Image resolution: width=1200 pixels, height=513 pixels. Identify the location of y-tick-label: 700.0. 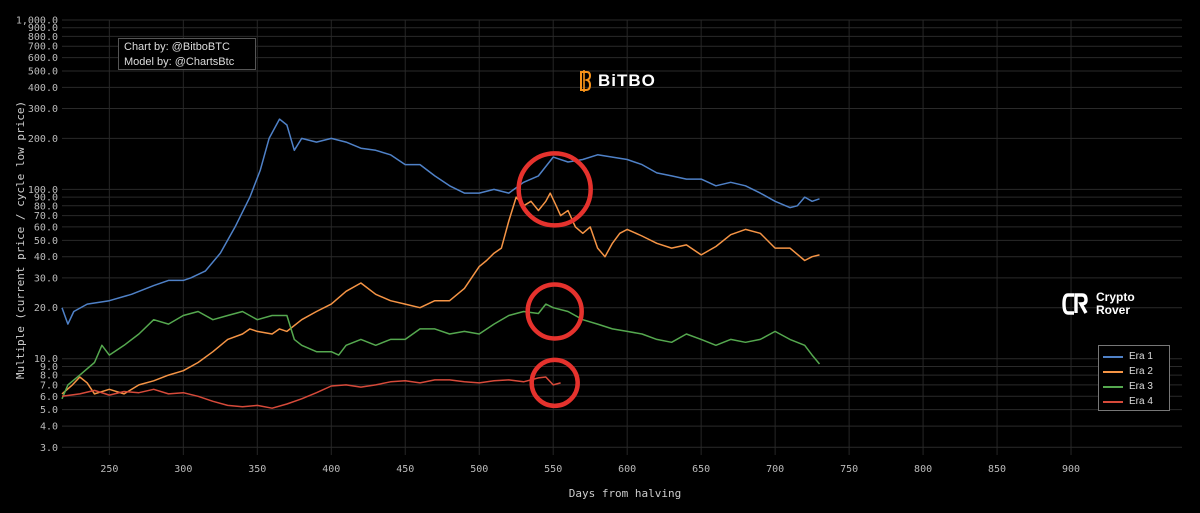
(43, 47).